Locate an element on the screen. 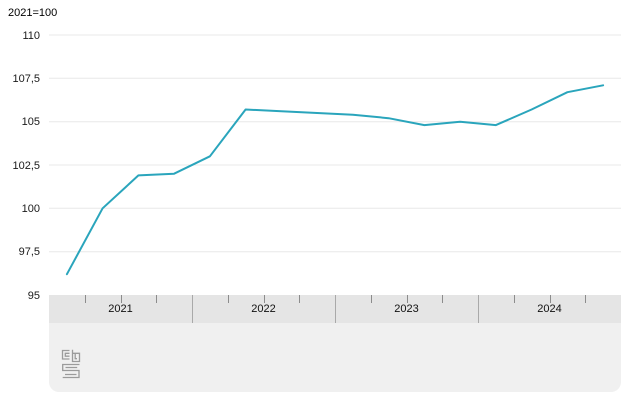 Image resolution: width=626 pixels, height=417 pixels. cbs-logo-glyph is located at coordinates (71, 364).